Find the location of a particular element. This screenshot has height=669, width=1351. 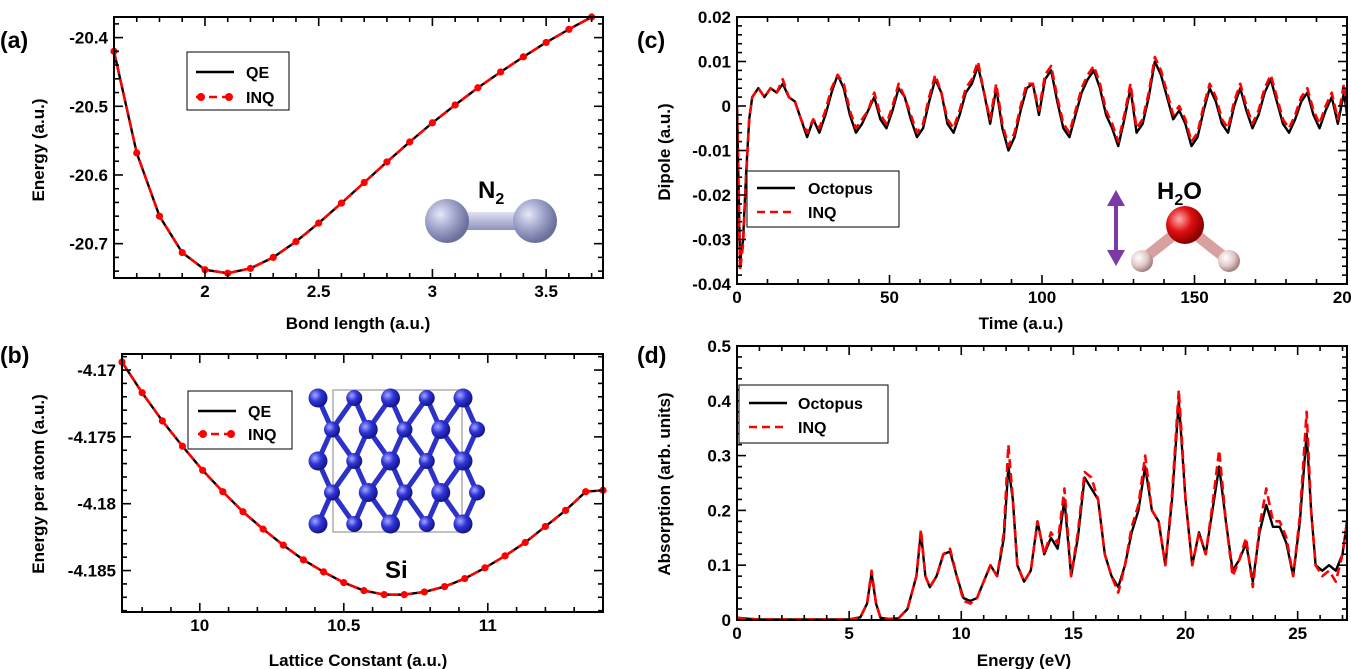

panel-d-xlabel: Energy (eV) is located at coordinates (1024, 660).